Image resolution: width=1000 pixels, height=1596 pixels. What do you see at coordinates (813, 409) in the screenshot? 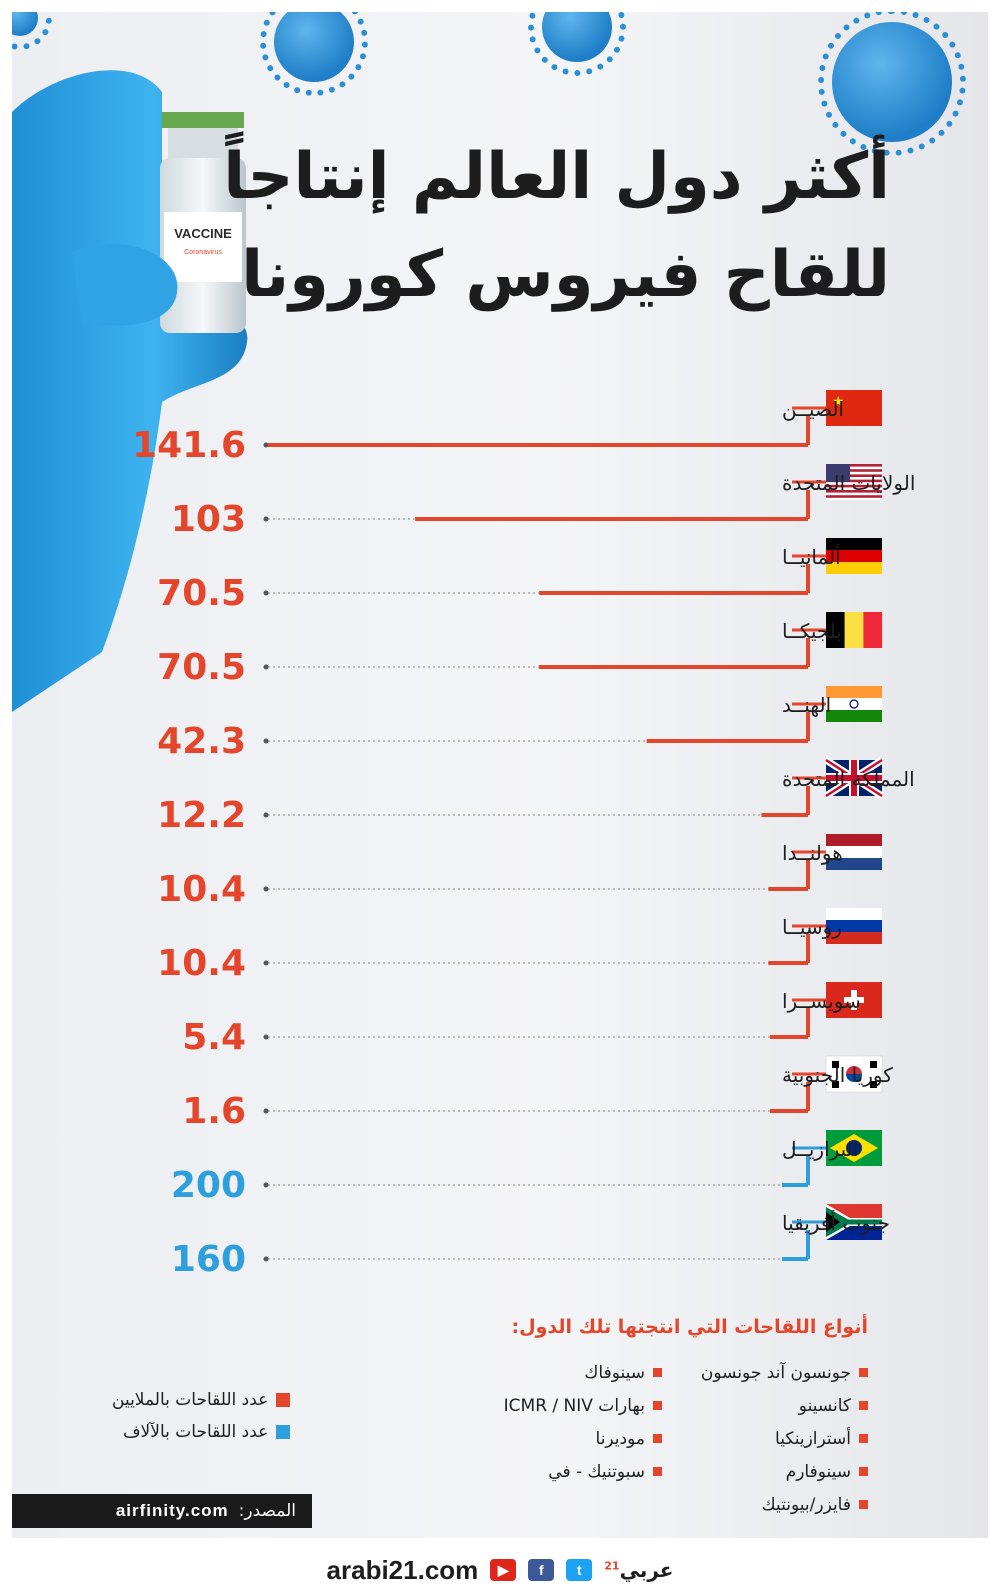
I see `country-label: الصيــن` at bounding box center [813, 409].